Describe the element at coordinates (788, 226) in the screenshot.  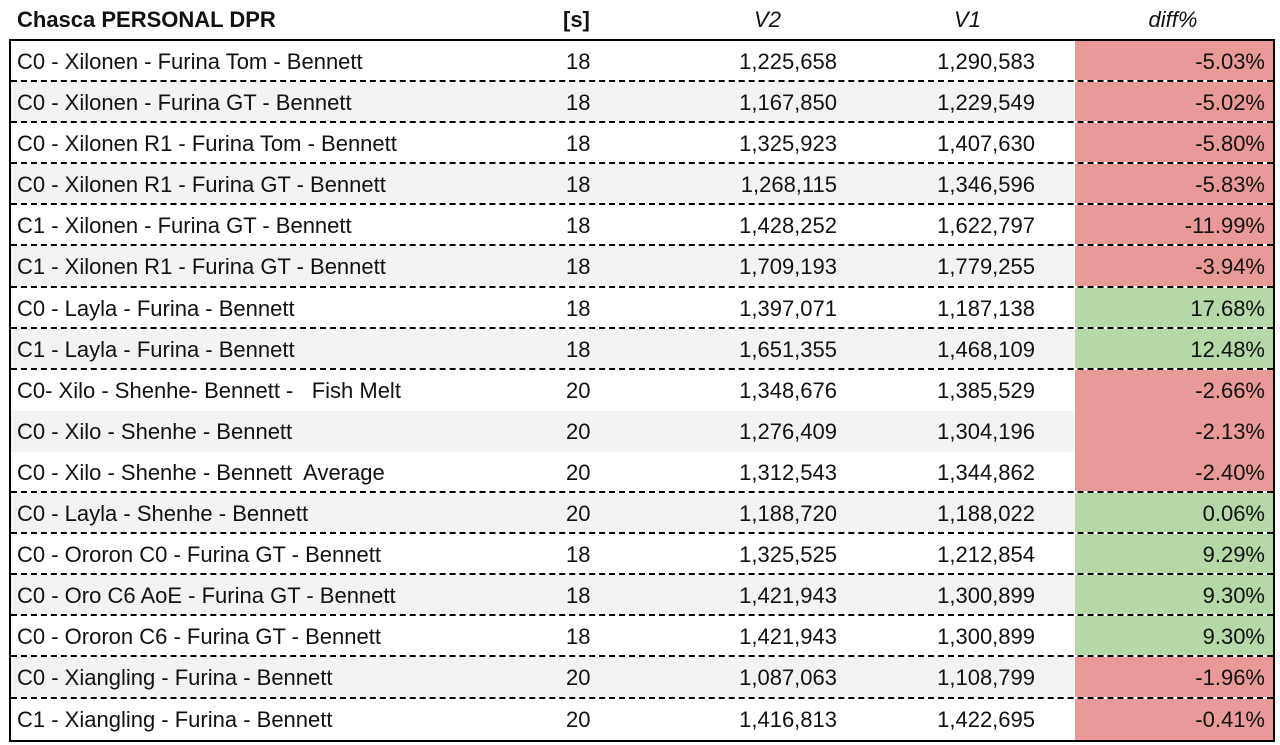
I see `v2-value: 1,428,252` at that location.